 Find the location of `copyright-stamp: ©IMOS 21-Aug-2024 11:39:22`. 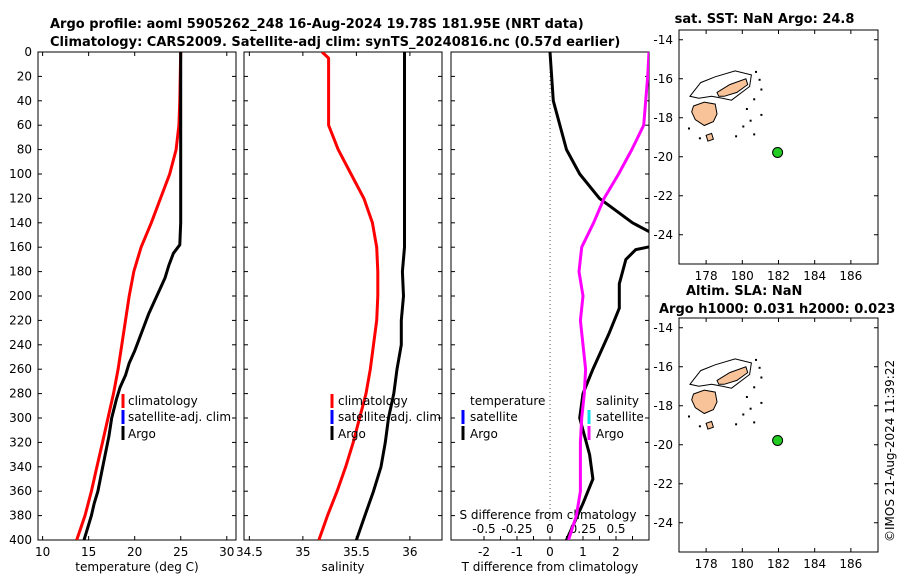

copyright-stamp: ©IMOS 21-Aug-2024 11:39:22 is located at coordinates (890, 451).